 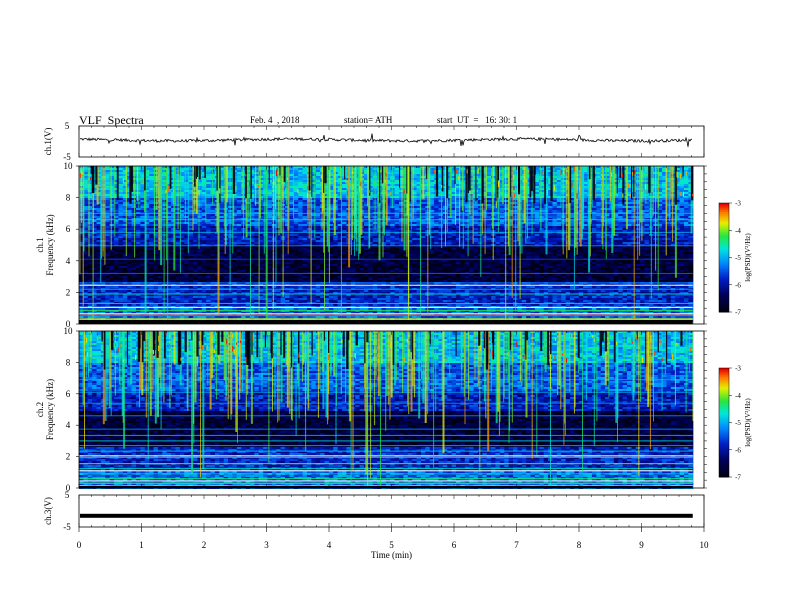 I want to click on ch1-ytick-top: 5, so click(x=67, y=126).